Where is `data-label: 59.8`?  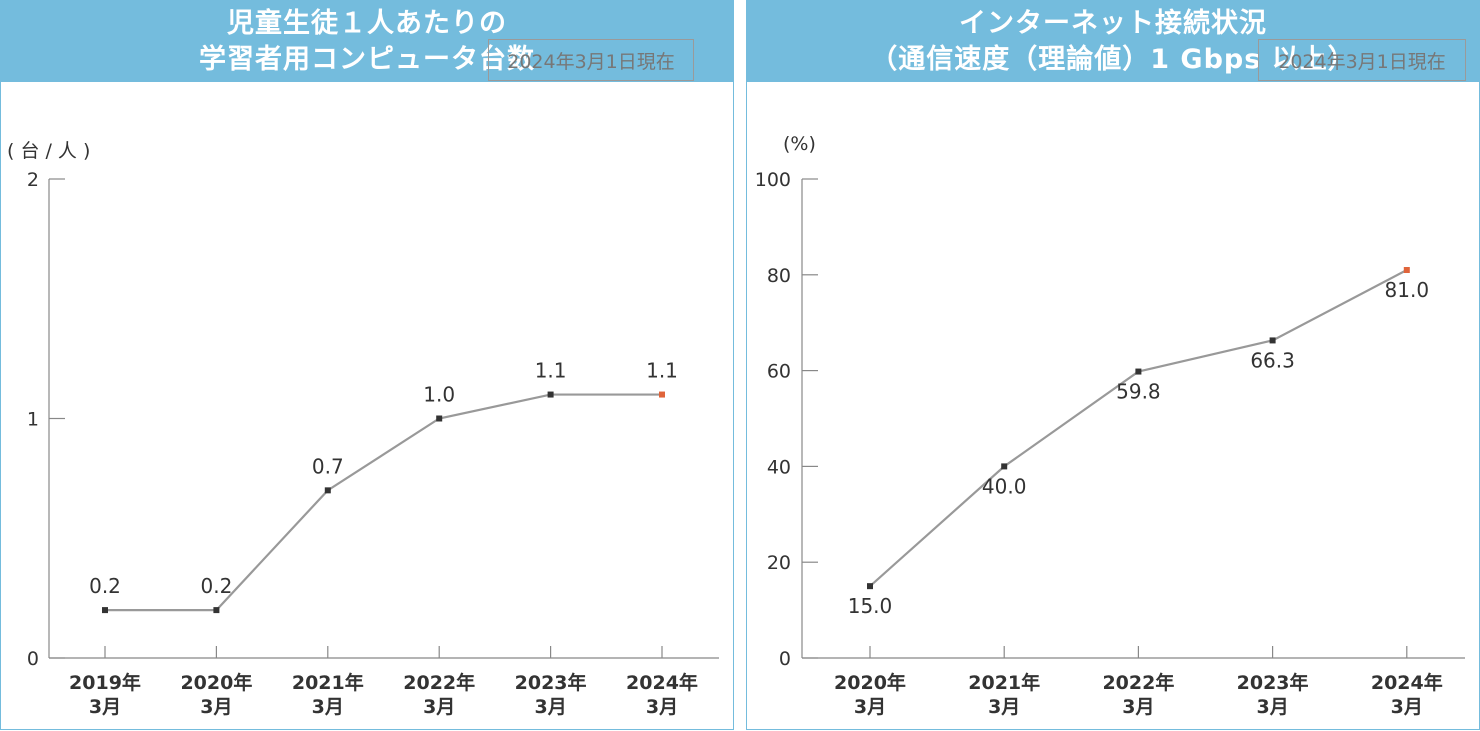 data-label: 59.8 is located at coordinates (1138, 392).